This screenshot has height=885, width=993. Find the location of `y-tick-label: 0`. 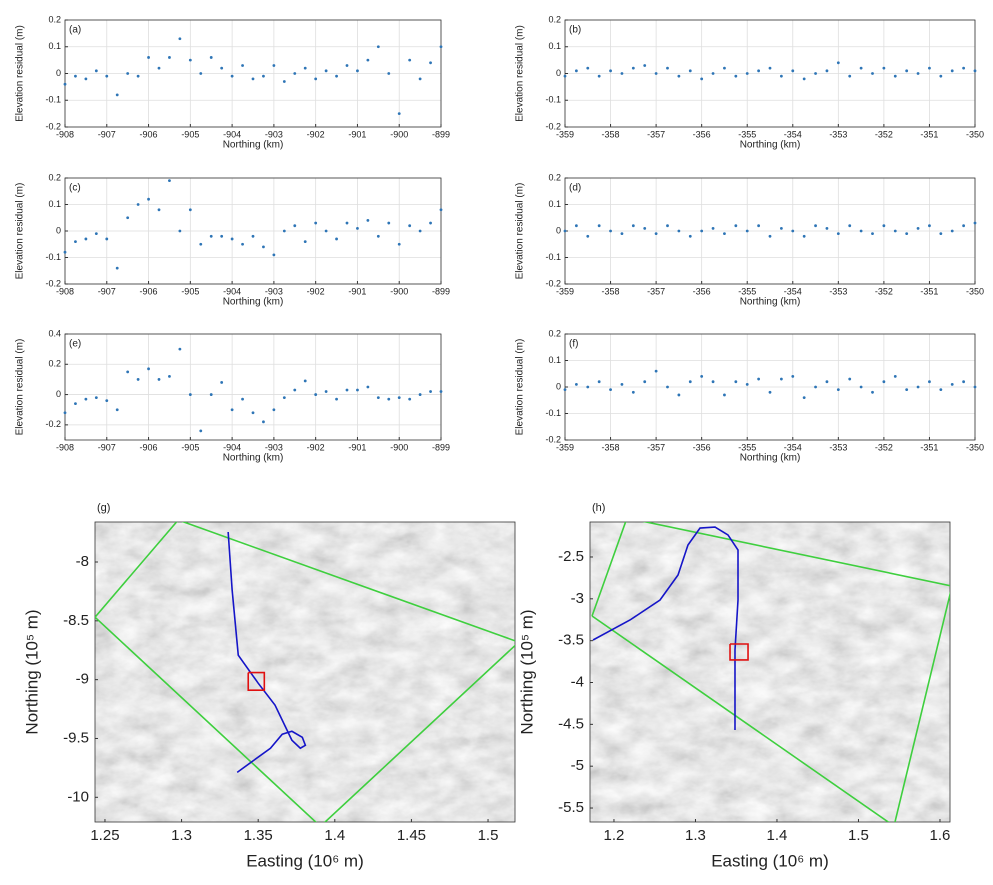

y-tick-label: 0 is located at coordinates (58, 73).